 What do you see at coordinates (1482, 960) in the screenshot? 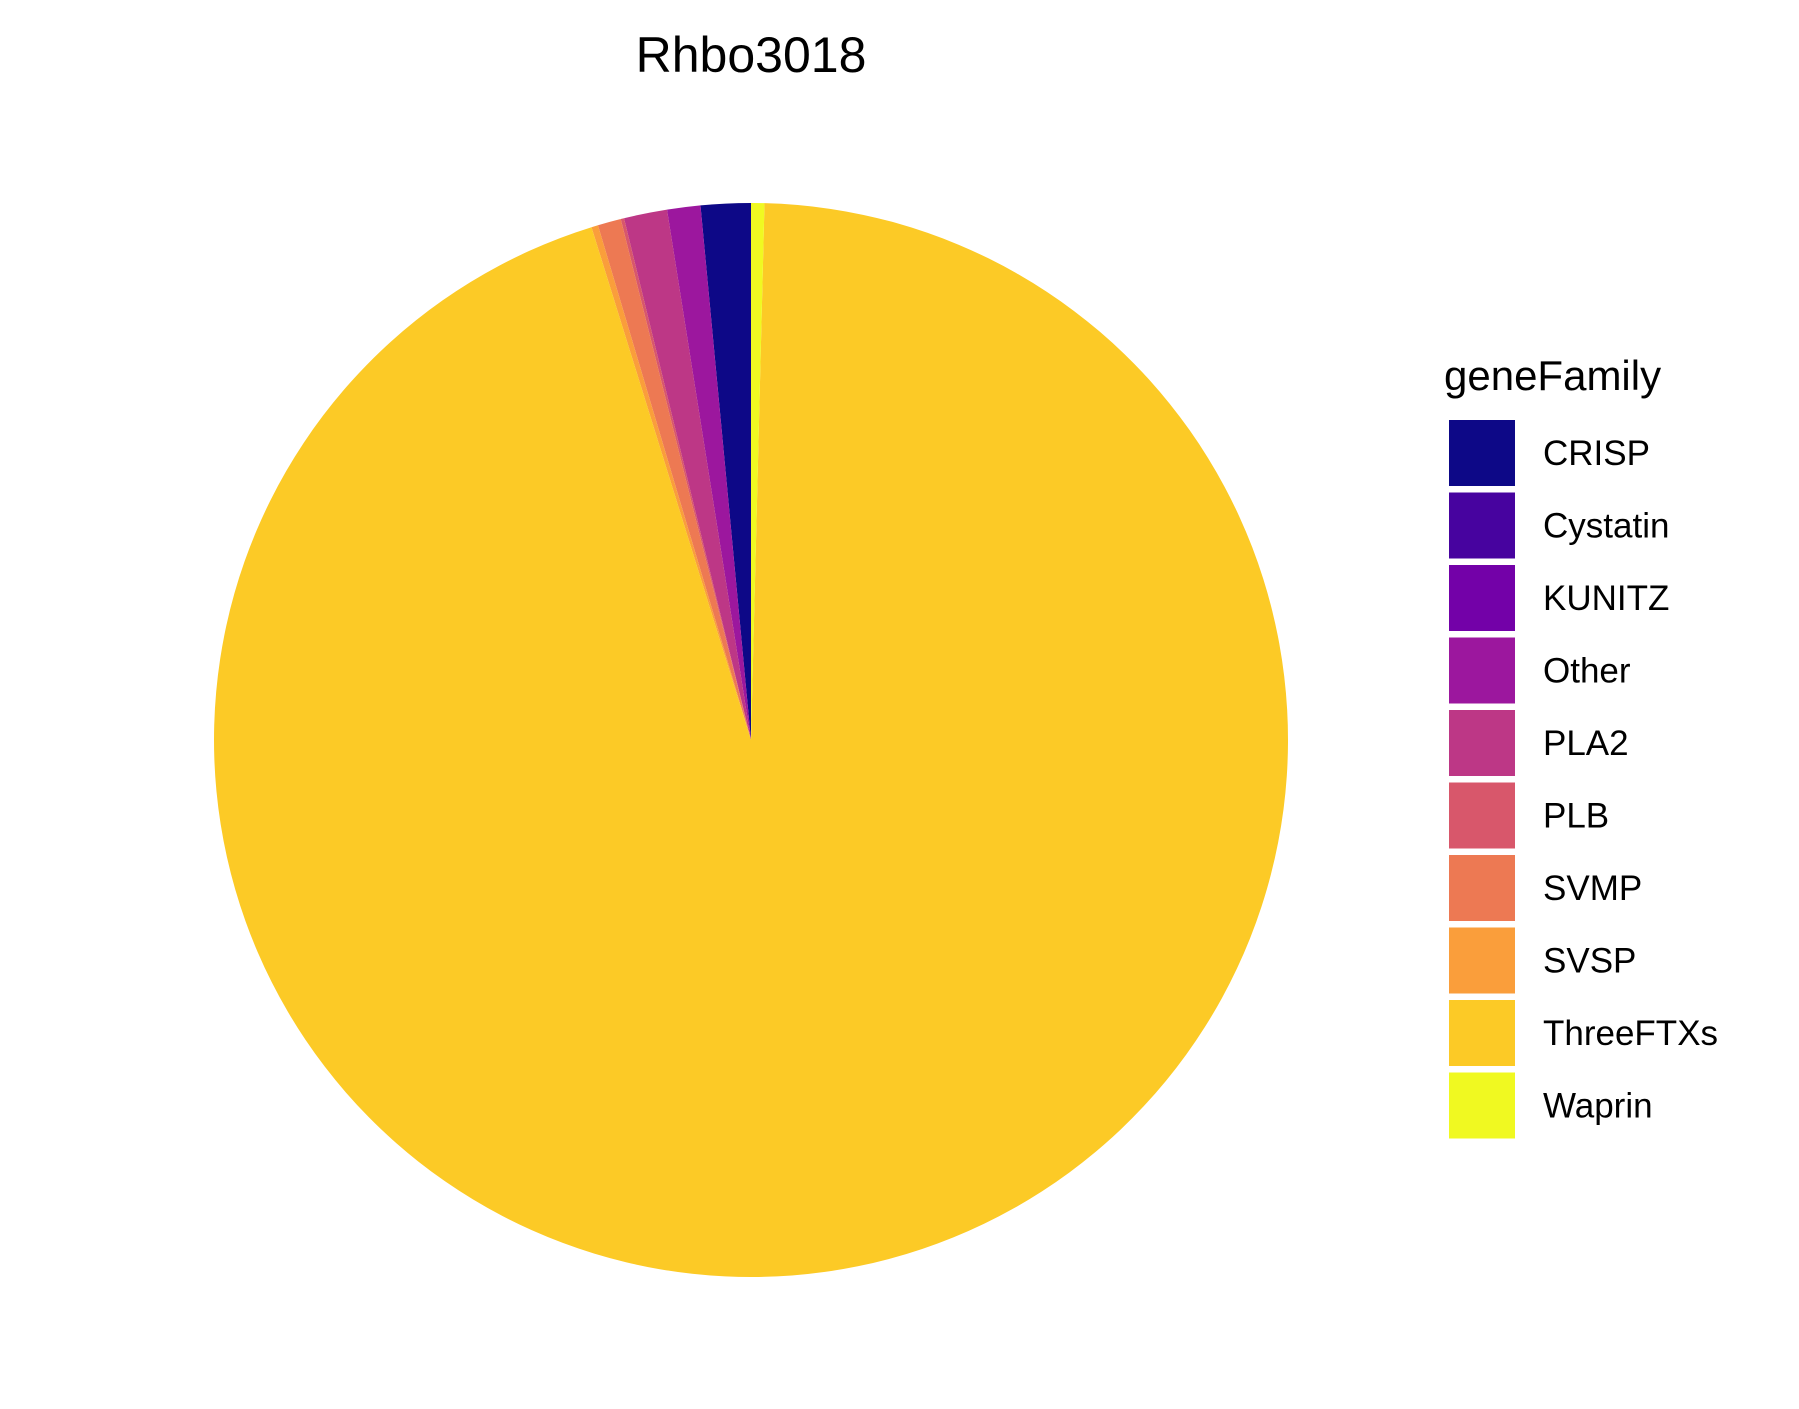
I see `legend-key-svsp` at bounding box center [1482, 960].